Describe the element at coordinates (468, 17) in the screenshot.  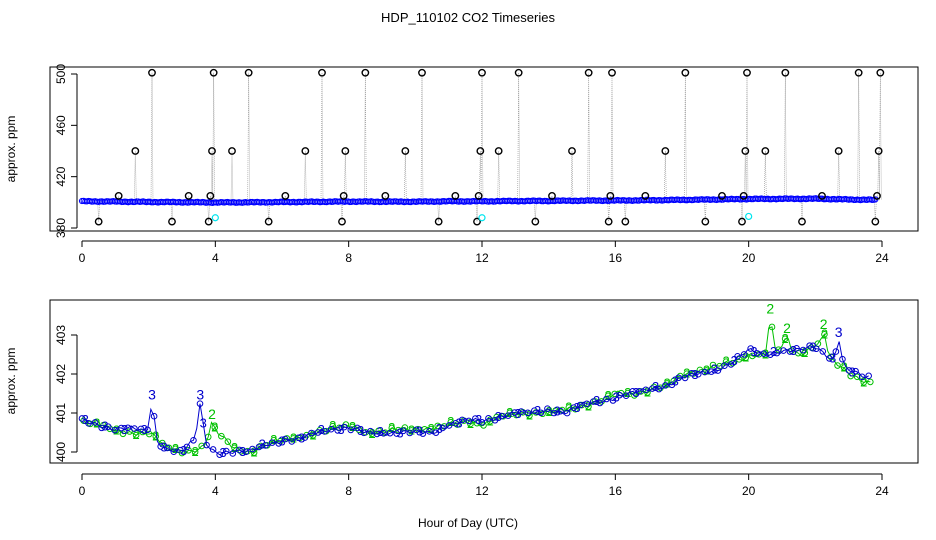
I see `chart-title: HDP_110102 CO2 Timeseries` at that location.